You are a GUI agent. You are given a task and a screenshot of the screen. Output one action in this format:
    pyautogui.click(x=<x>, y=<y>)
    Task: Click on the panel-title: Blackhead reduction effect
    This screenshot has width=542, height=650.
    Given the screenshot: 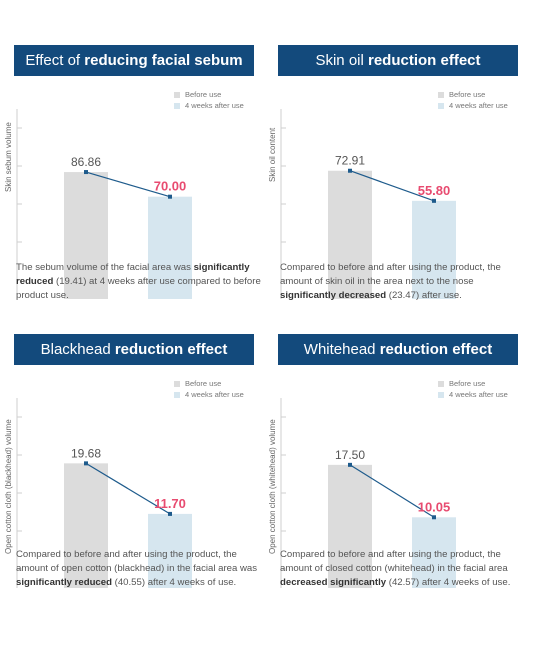 What is the action you would take?
    pyautogui.click(x=134, y=349)
    